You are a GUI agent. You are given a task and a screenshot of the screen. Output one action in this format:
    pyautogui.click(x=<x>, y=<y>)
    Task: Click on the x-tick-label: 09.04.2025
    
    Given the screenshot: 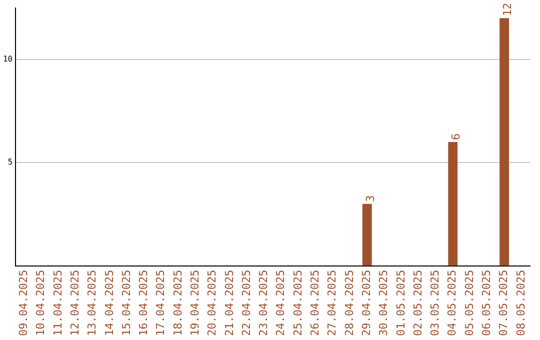 What is the action you would take?
    pyautogui.click(x=23, y=303)
    